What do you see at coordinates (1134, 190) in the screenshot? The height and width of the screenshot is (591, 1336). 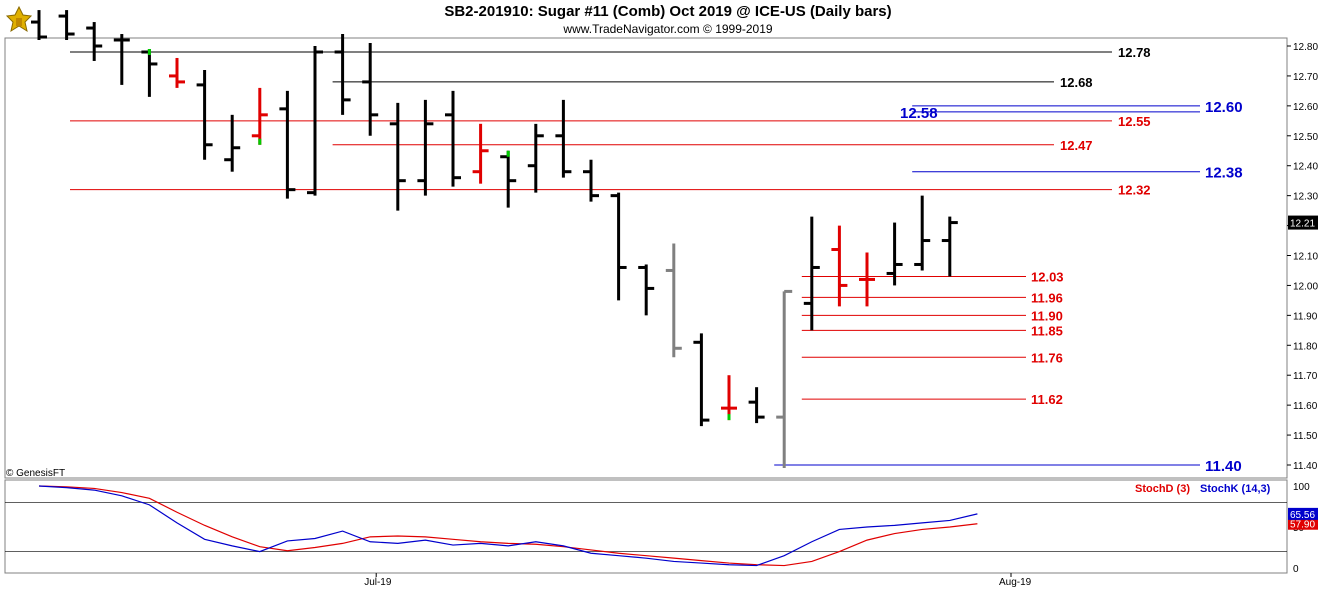 I see `level-label: 12.32` at bounding box center [1134, 190].